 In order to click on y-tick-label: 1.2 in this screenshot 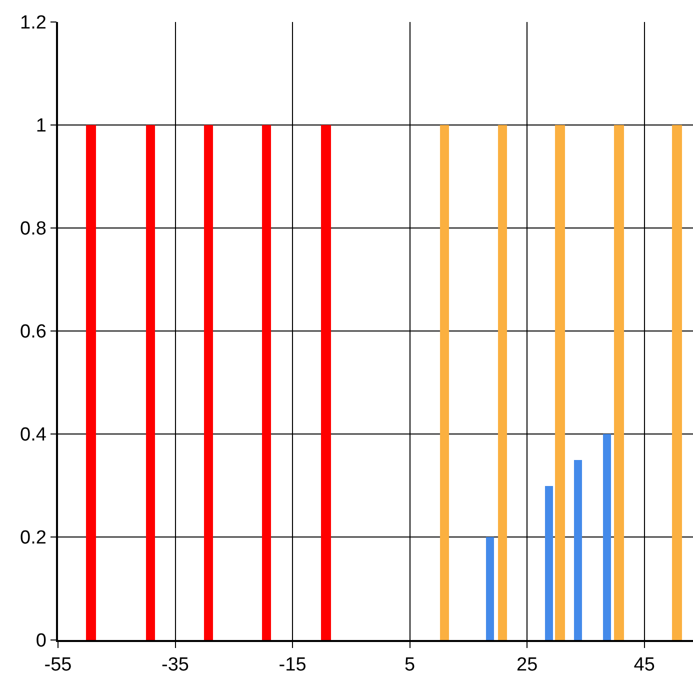, I will do `click(33, 23)`.